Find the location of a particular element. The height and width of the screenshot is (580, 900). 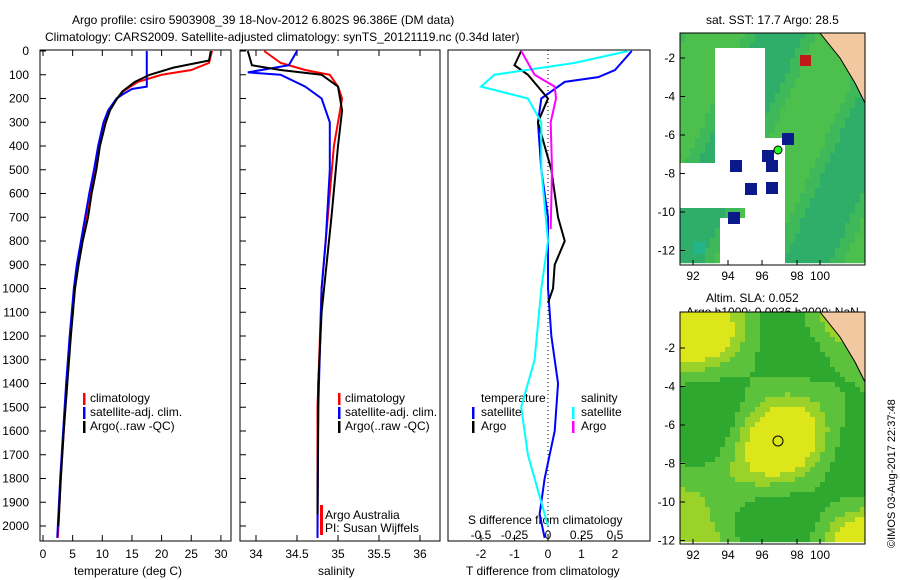

sal-annotation2: PI: Susan Wijffels is located at coordinates (372, 528).